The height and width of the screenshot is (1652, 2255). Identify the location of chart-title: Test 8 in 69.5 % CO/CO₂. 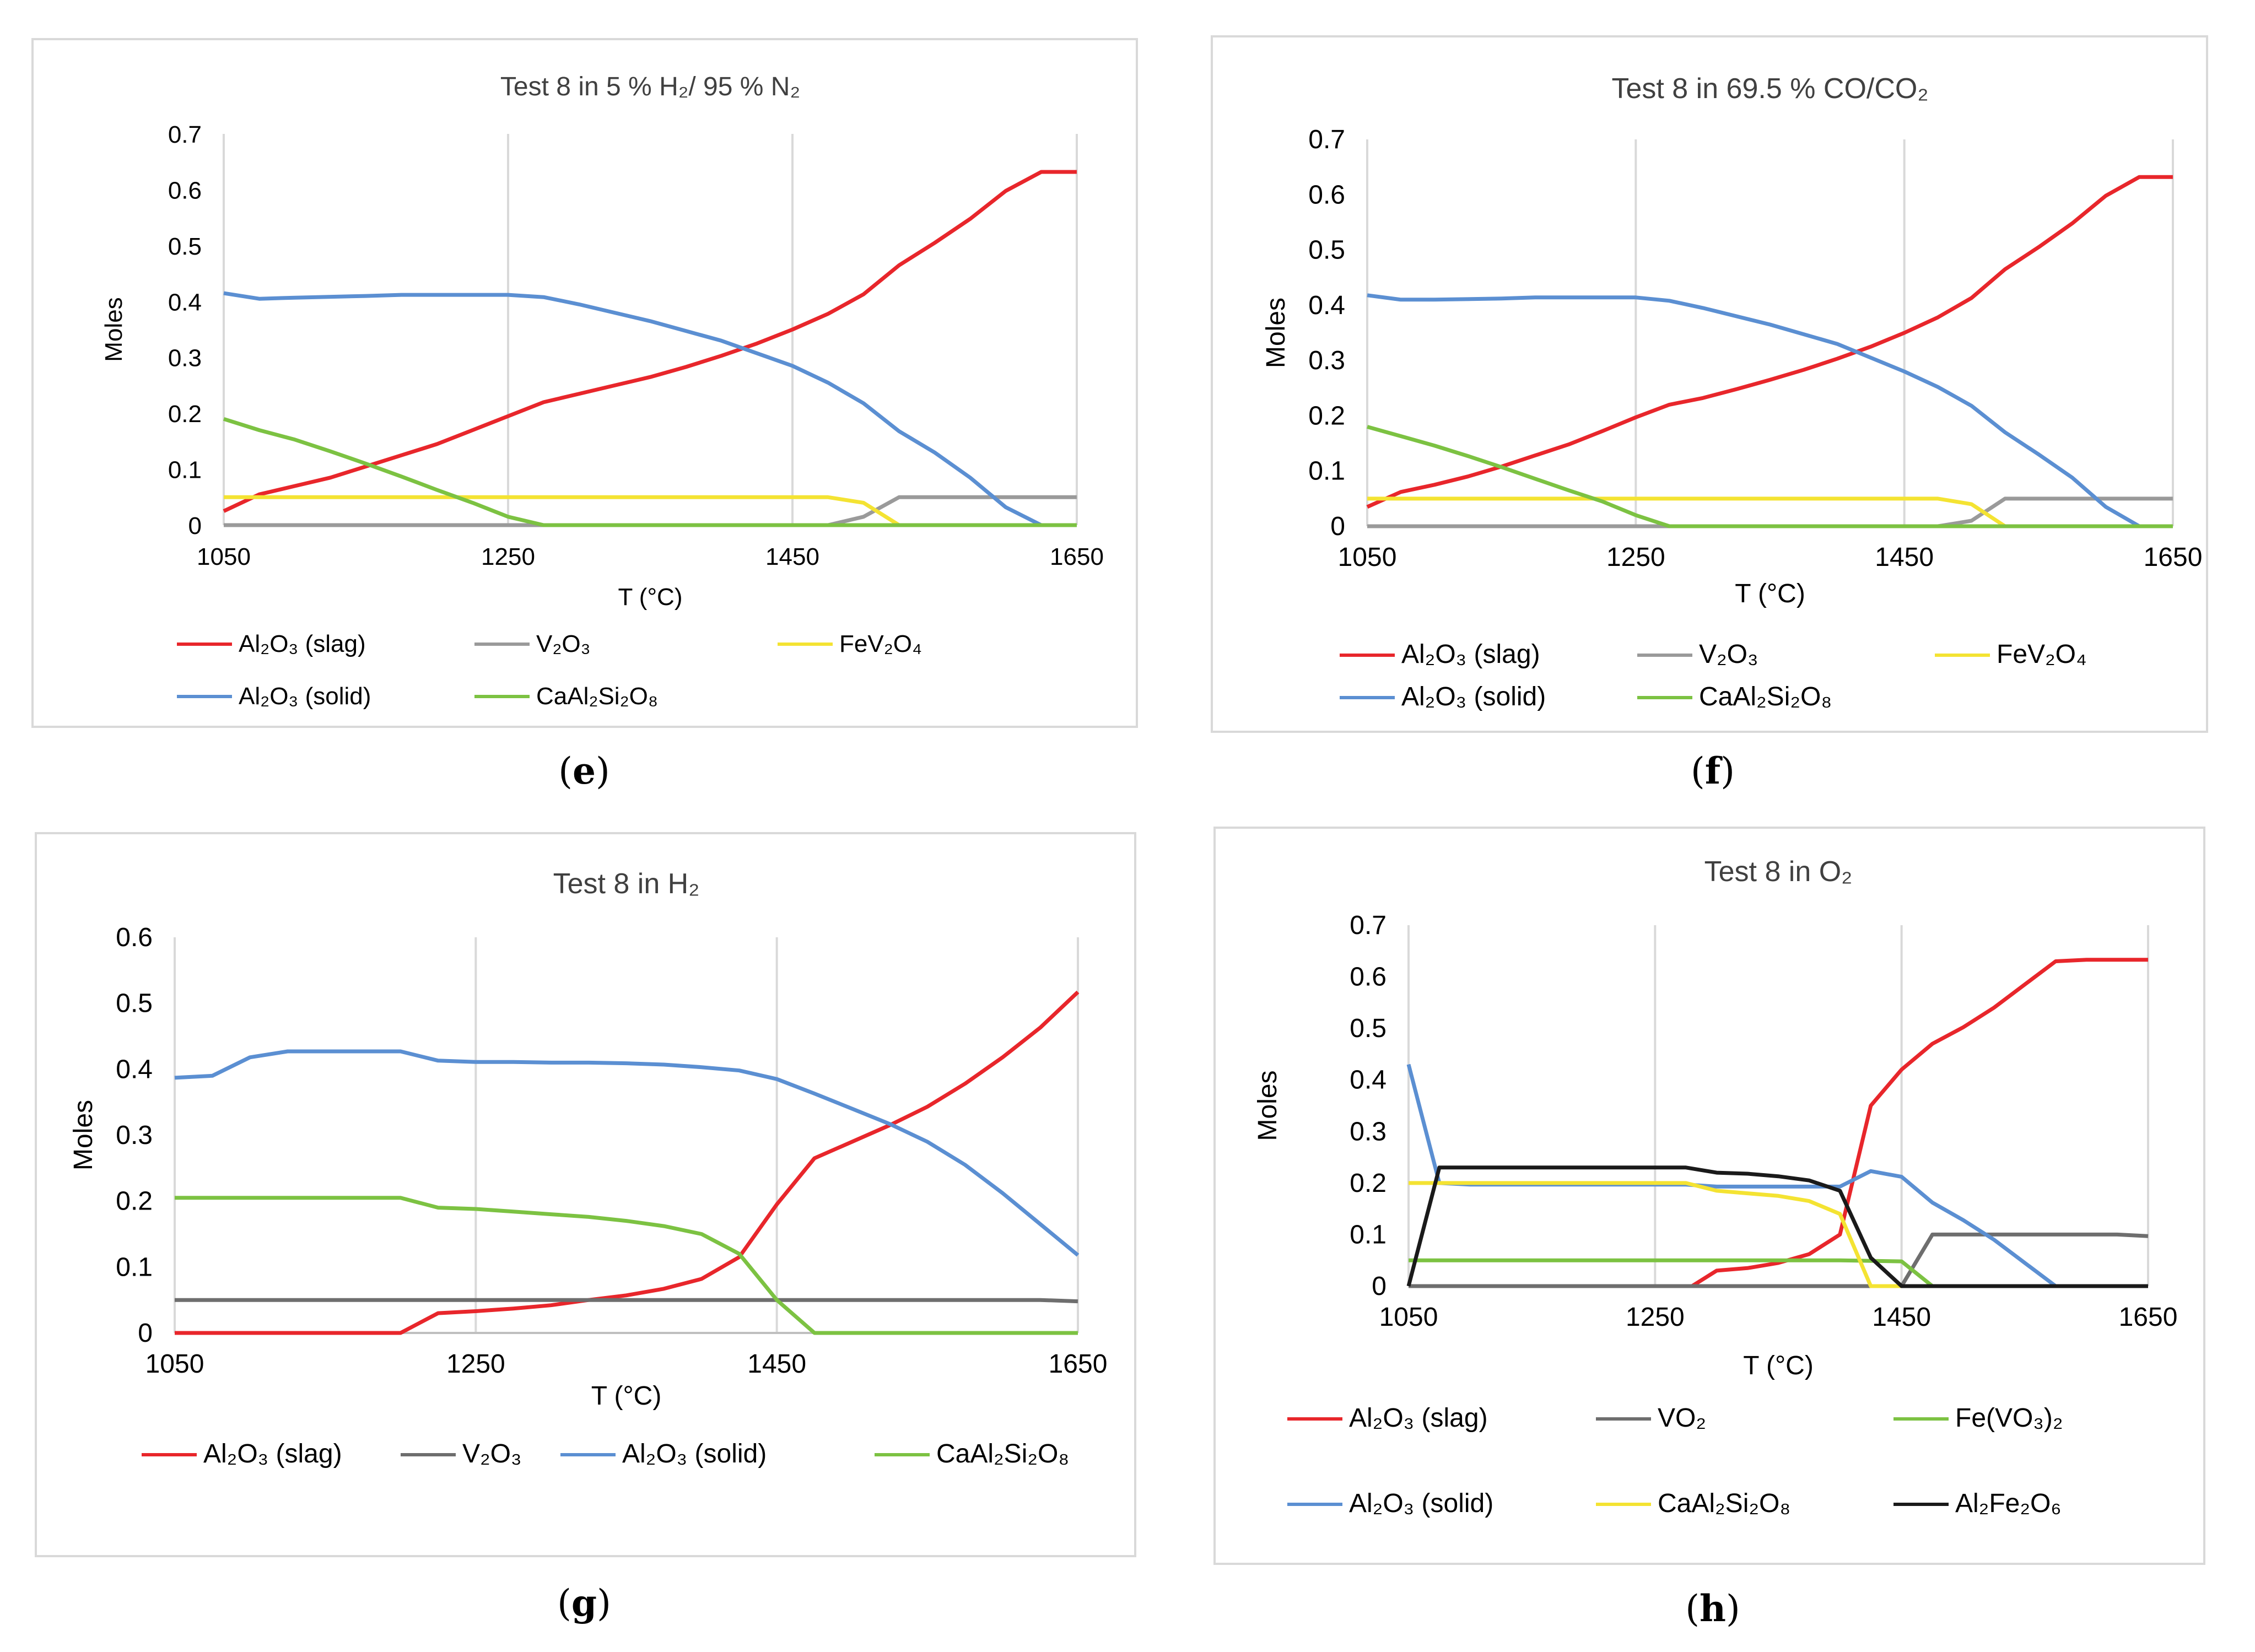
(1769, 89).